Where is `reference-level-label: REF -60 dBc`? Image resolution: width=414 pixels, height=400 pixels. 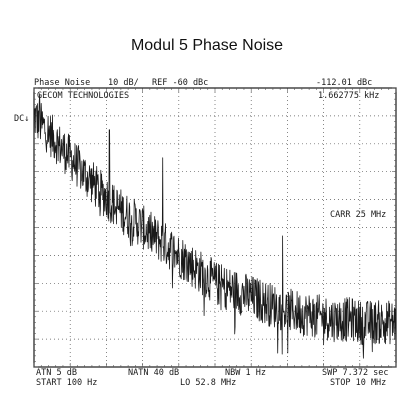
reference-level-label: REF -60 dBc is located at coordinates (180, 83).